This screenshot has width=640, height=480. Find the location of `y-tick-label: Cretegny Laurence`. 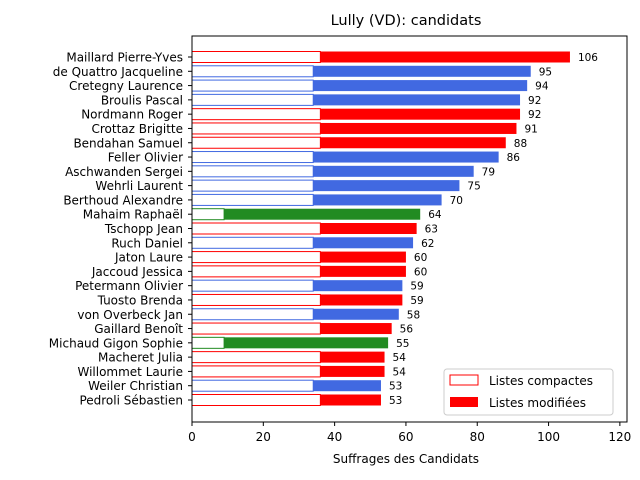

y-tick-label: Cretegny Laurence is located at coordinates (126, 86).